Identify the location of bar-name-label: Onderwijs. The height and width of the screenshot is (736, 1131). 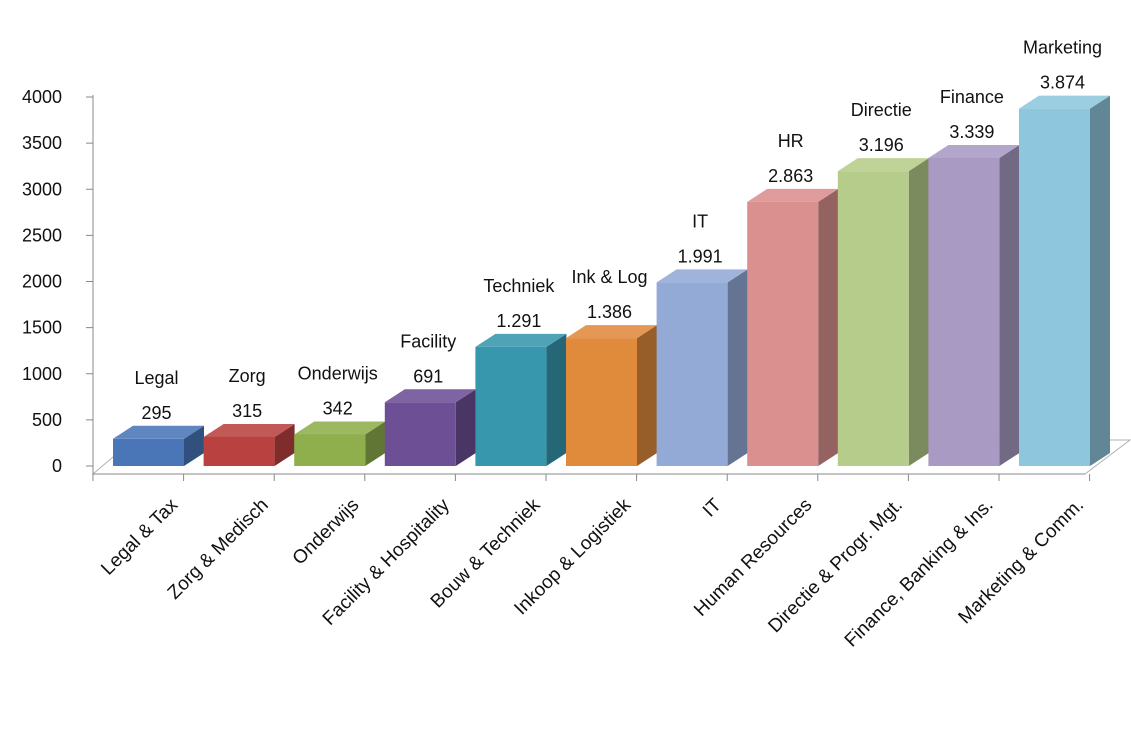
(338, 373).